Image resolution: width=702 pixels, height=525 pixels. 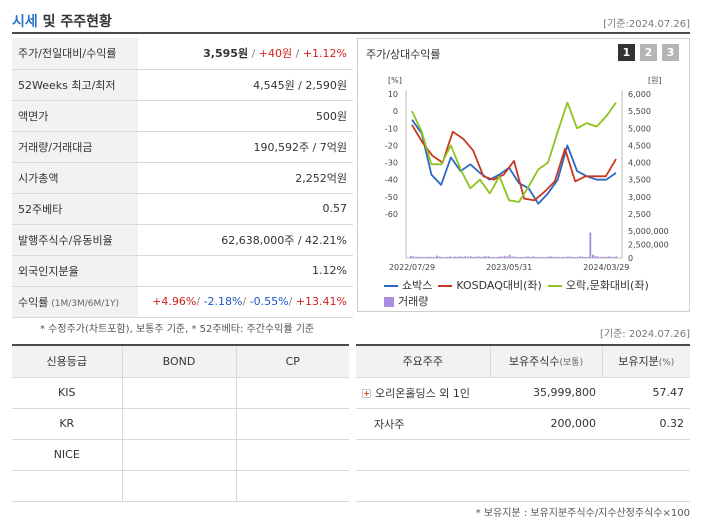 What do you see at coordinates (395, 111) in the screenshot?
I see `left-tick-label: 0` at bounding box center [395, 111].